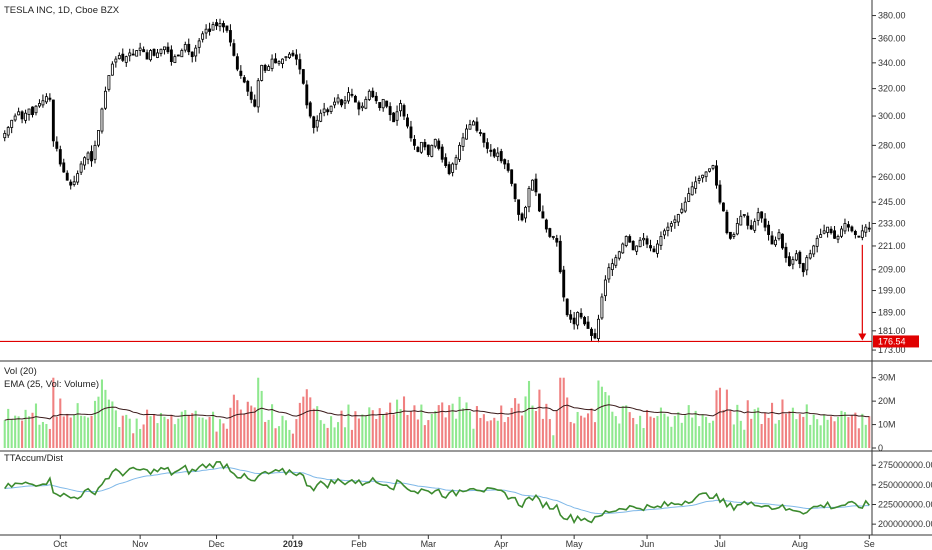  What do you see at coordinates (437, 412) in the screenshot?
I see `volume-ema-line` at bounding box center [437, 412].